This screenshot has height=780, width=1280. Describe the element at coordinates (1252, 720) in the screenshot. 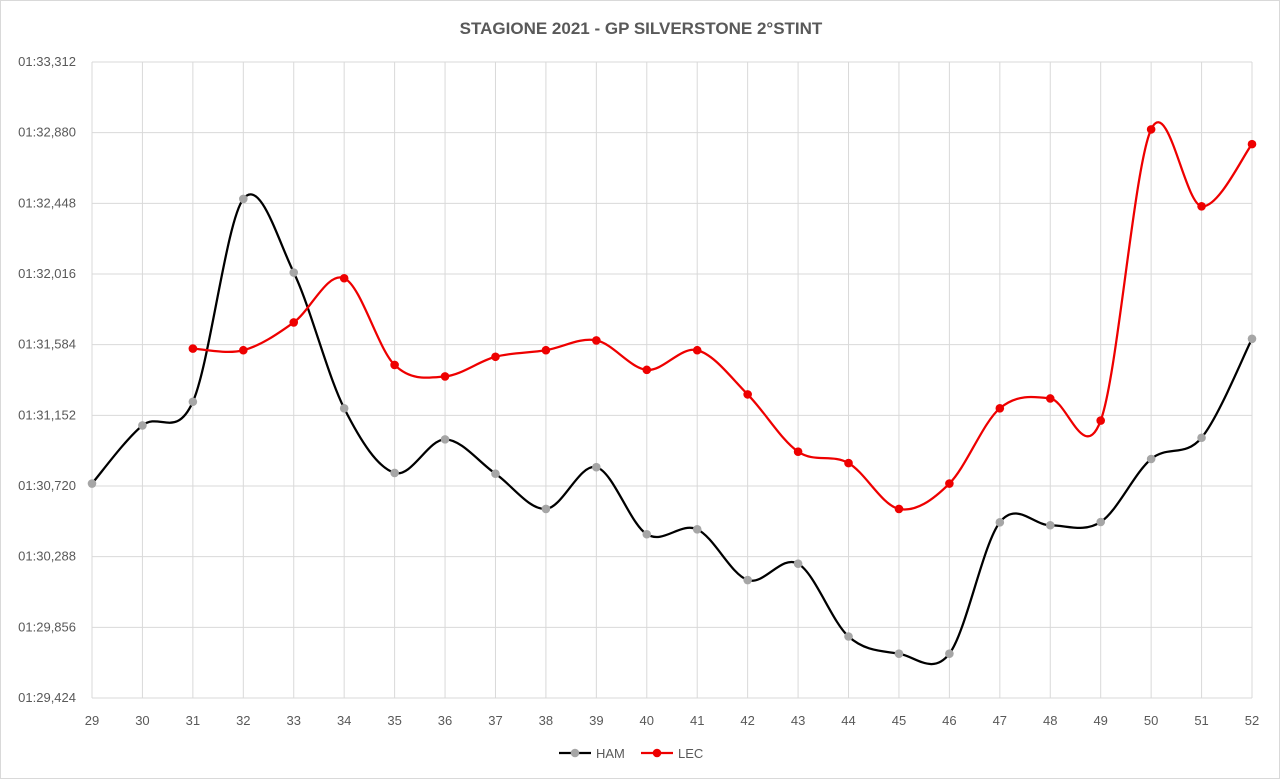

I see `x-tick-label: 52` at that location.